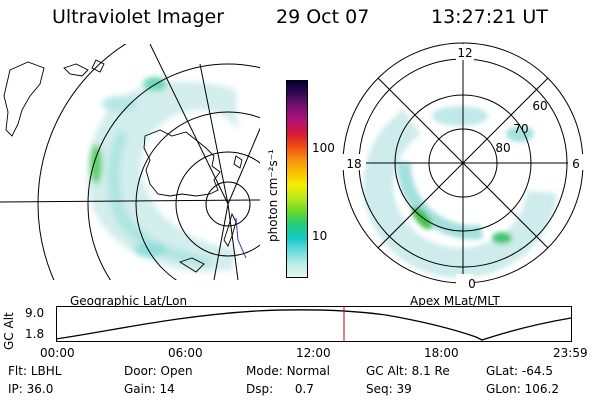 The height and width of the screenshot is (400, 600). What do you see at coordinates (140, 389) in the screenshot?
I see `gain-label: Gain:` at bounding box center [140, 389].